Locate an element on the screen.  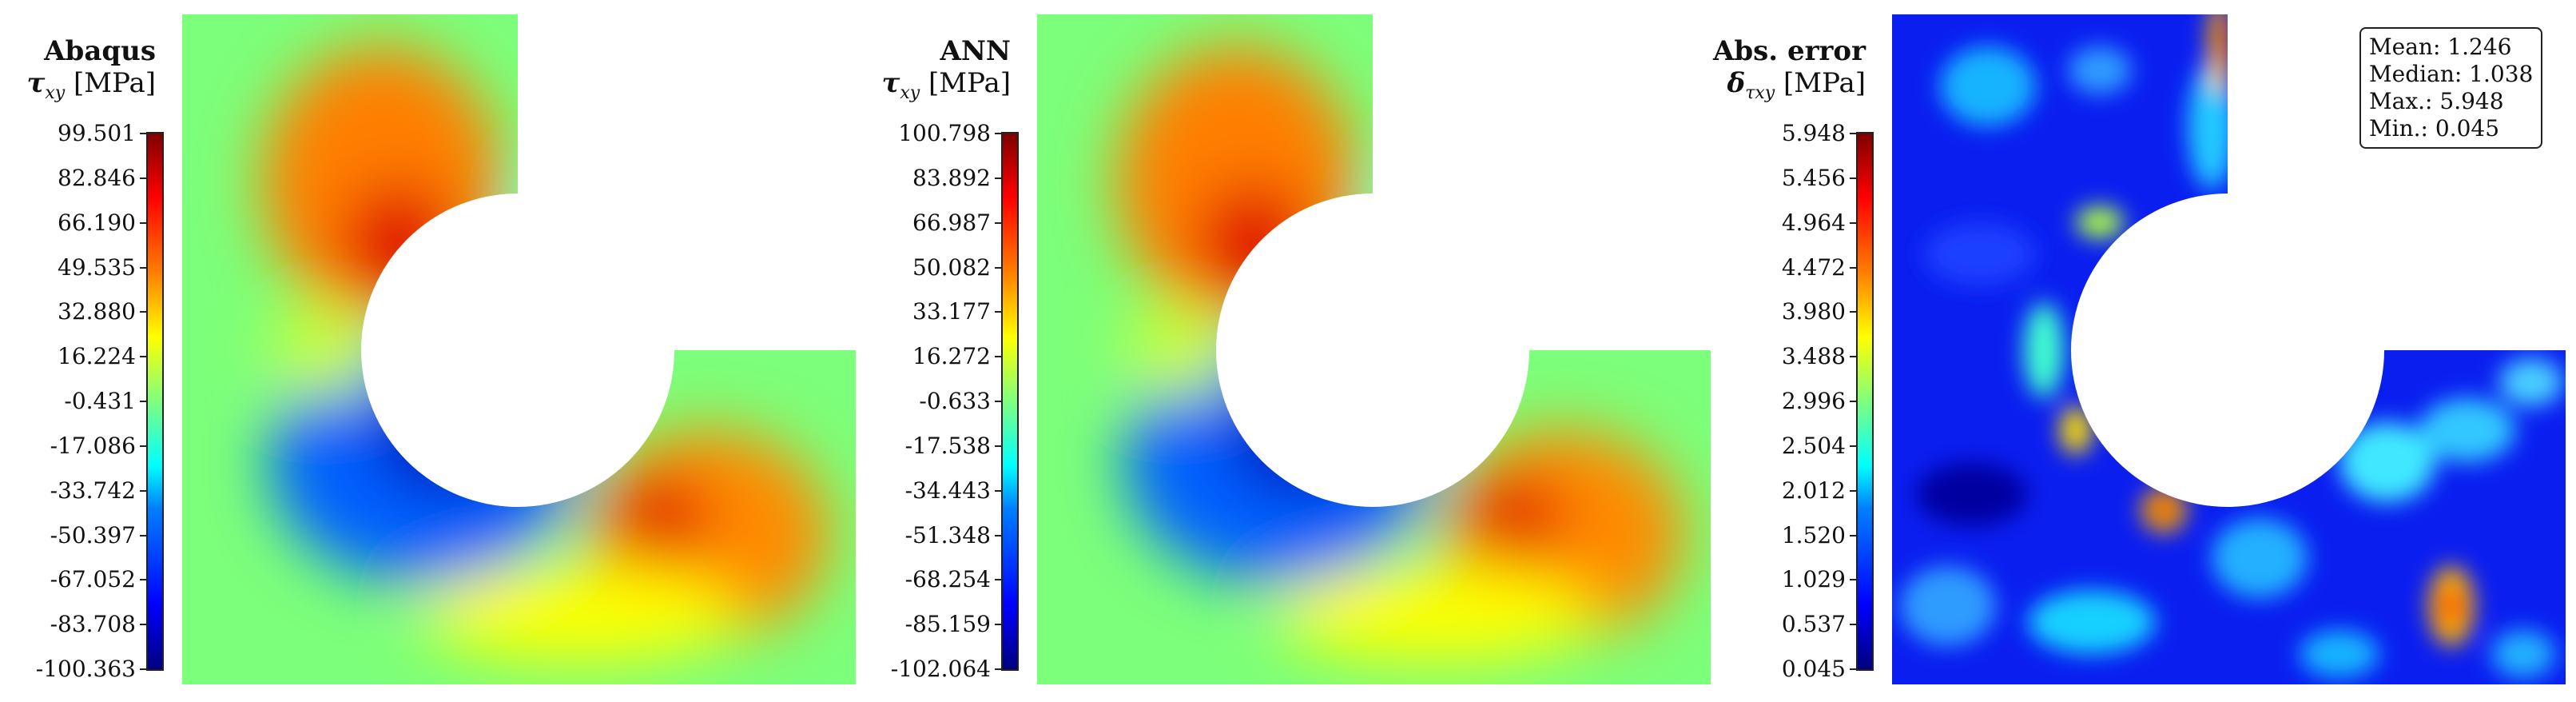
colorbar-tick-label: 50.082 is located at coordinates (951, 267).